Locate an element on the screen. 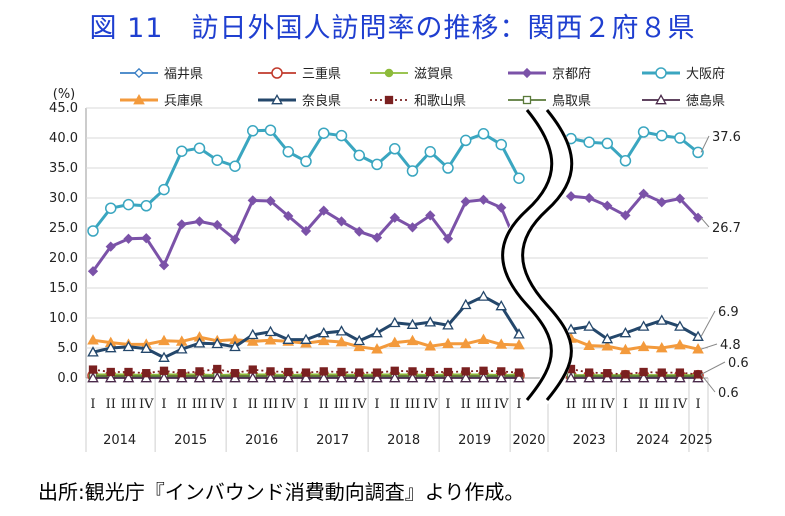 The image size is (785, 516). end-label: 0.6 is located at coordinates (728, 393).